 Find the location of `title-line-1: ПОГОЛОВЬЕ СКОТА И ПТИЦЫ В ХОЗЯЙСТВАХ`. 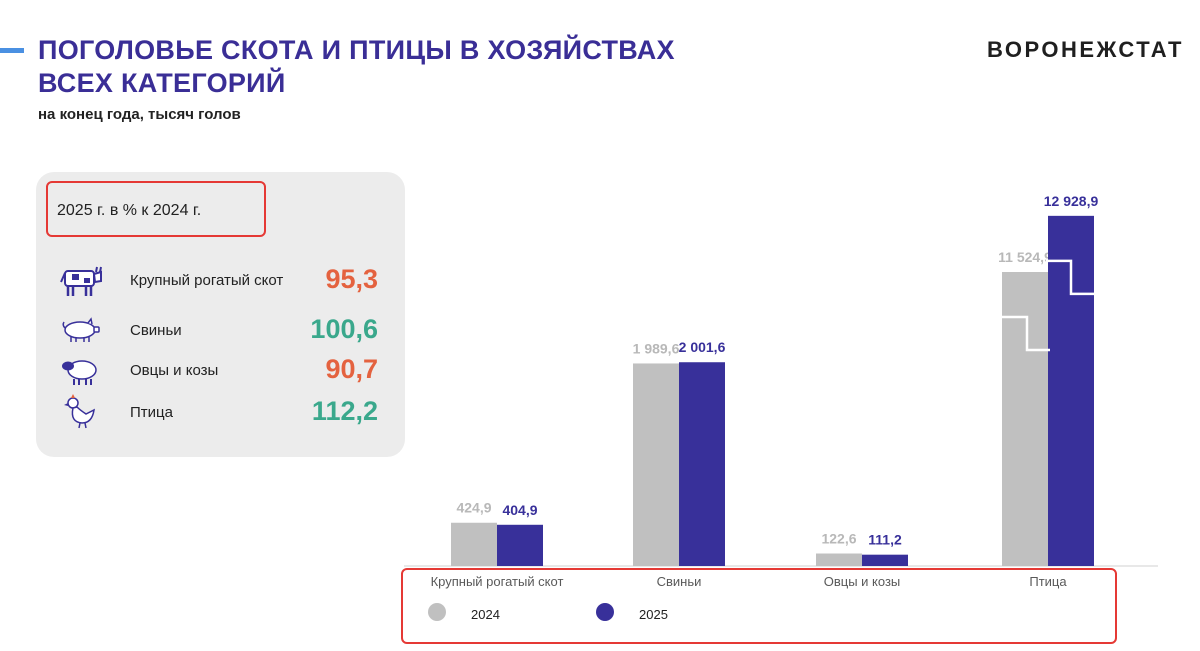

title-line-1: ПОГОЛОВЬЕ СКОТА И ПТИЦЫ В ХОЗЯЙСТВАХ is located at coordinates (356, 50).